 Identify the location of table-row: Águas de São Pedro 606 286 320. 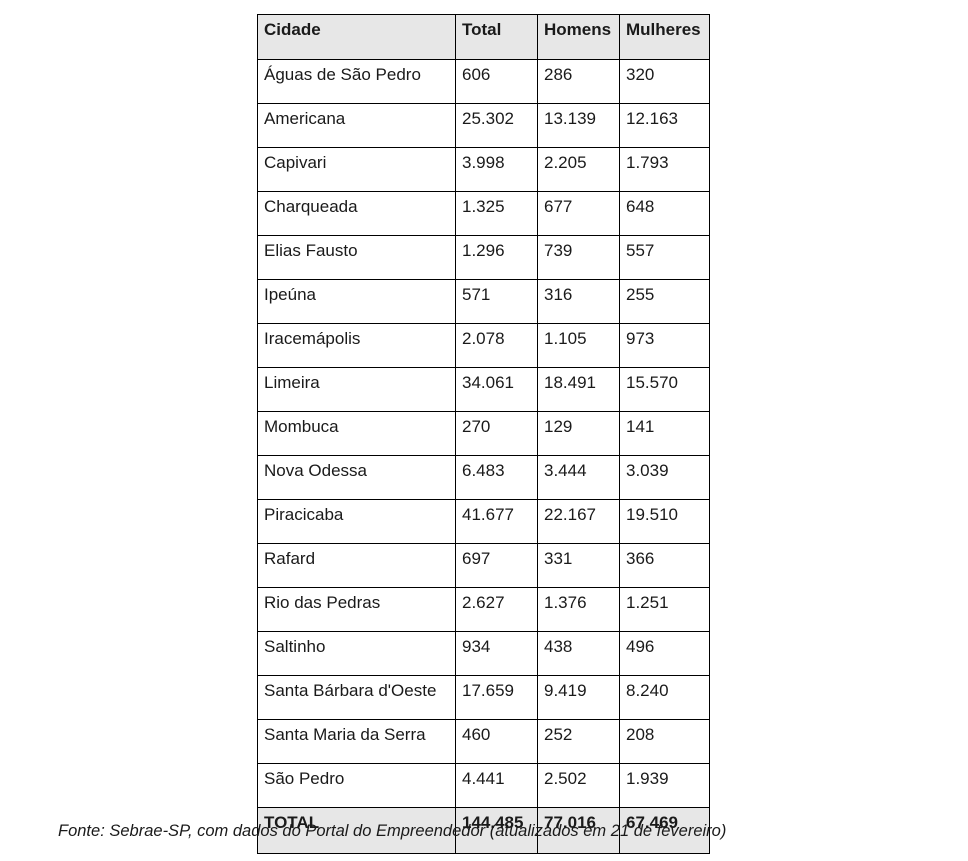
(483, 81).